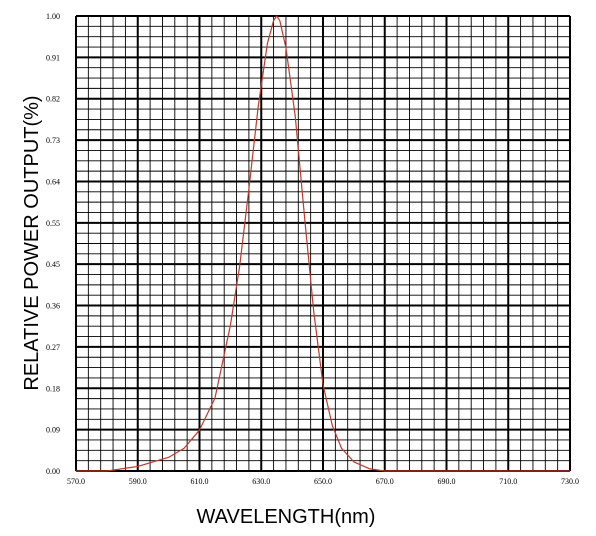  What do you see at coordinates (53, 223) in the screenshot?
I see `y-tick-label: 0.55` at bounding box center [53, 223].